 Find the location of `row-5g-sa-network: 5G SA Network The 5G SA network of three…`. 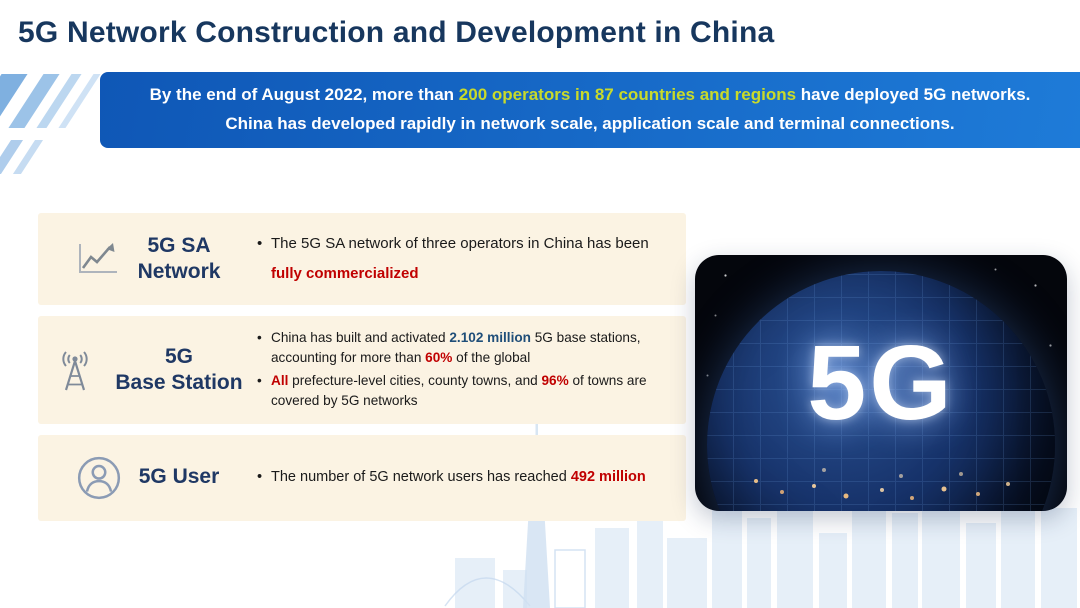

row-5g-sa-network: 5G SA Network The 5G SA network of three… is located at coordinates (362, 259).